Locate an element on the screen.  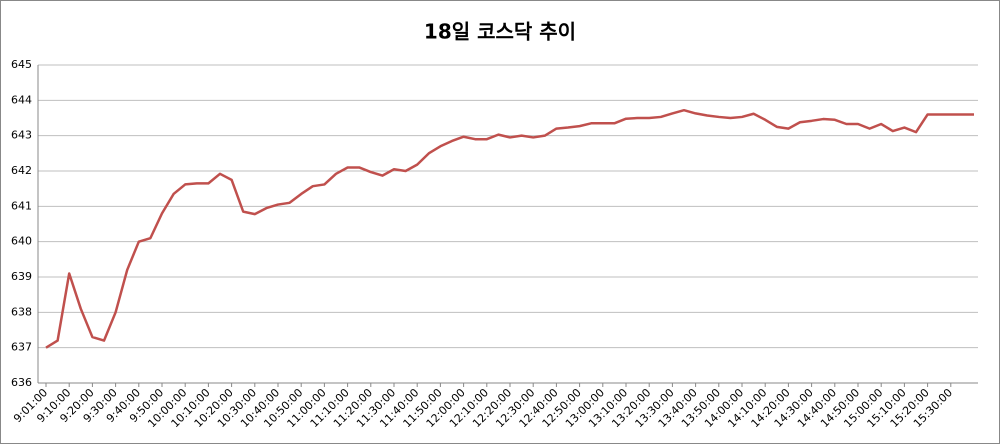
y-tick-label: 637 is located at coordinates (21, 347).